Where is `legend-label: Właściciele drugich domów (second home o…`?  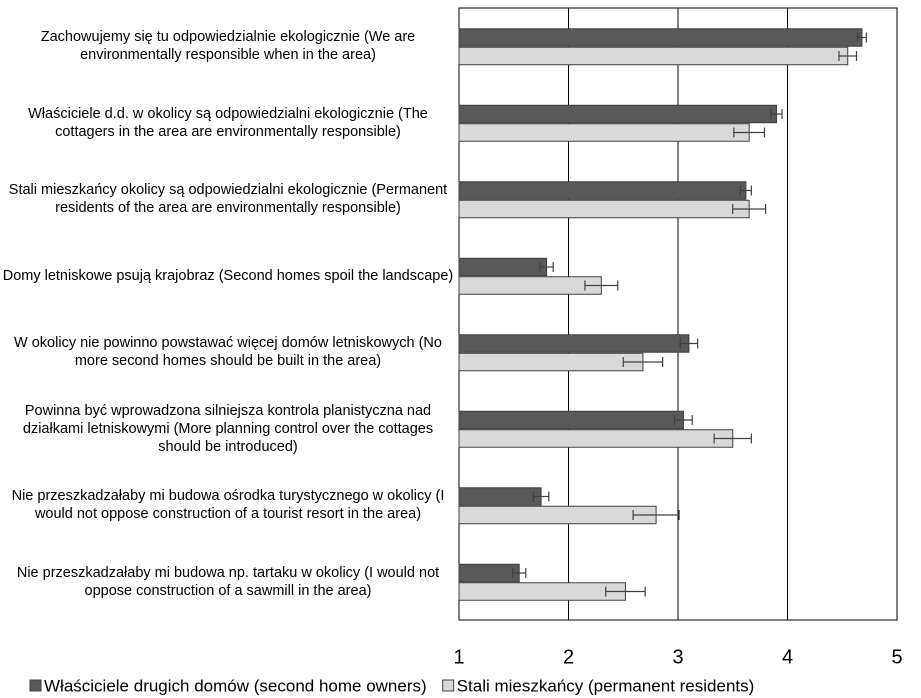 legend-label: Właściciele drugich domów (second home o… is located at coordinates (235, 685).